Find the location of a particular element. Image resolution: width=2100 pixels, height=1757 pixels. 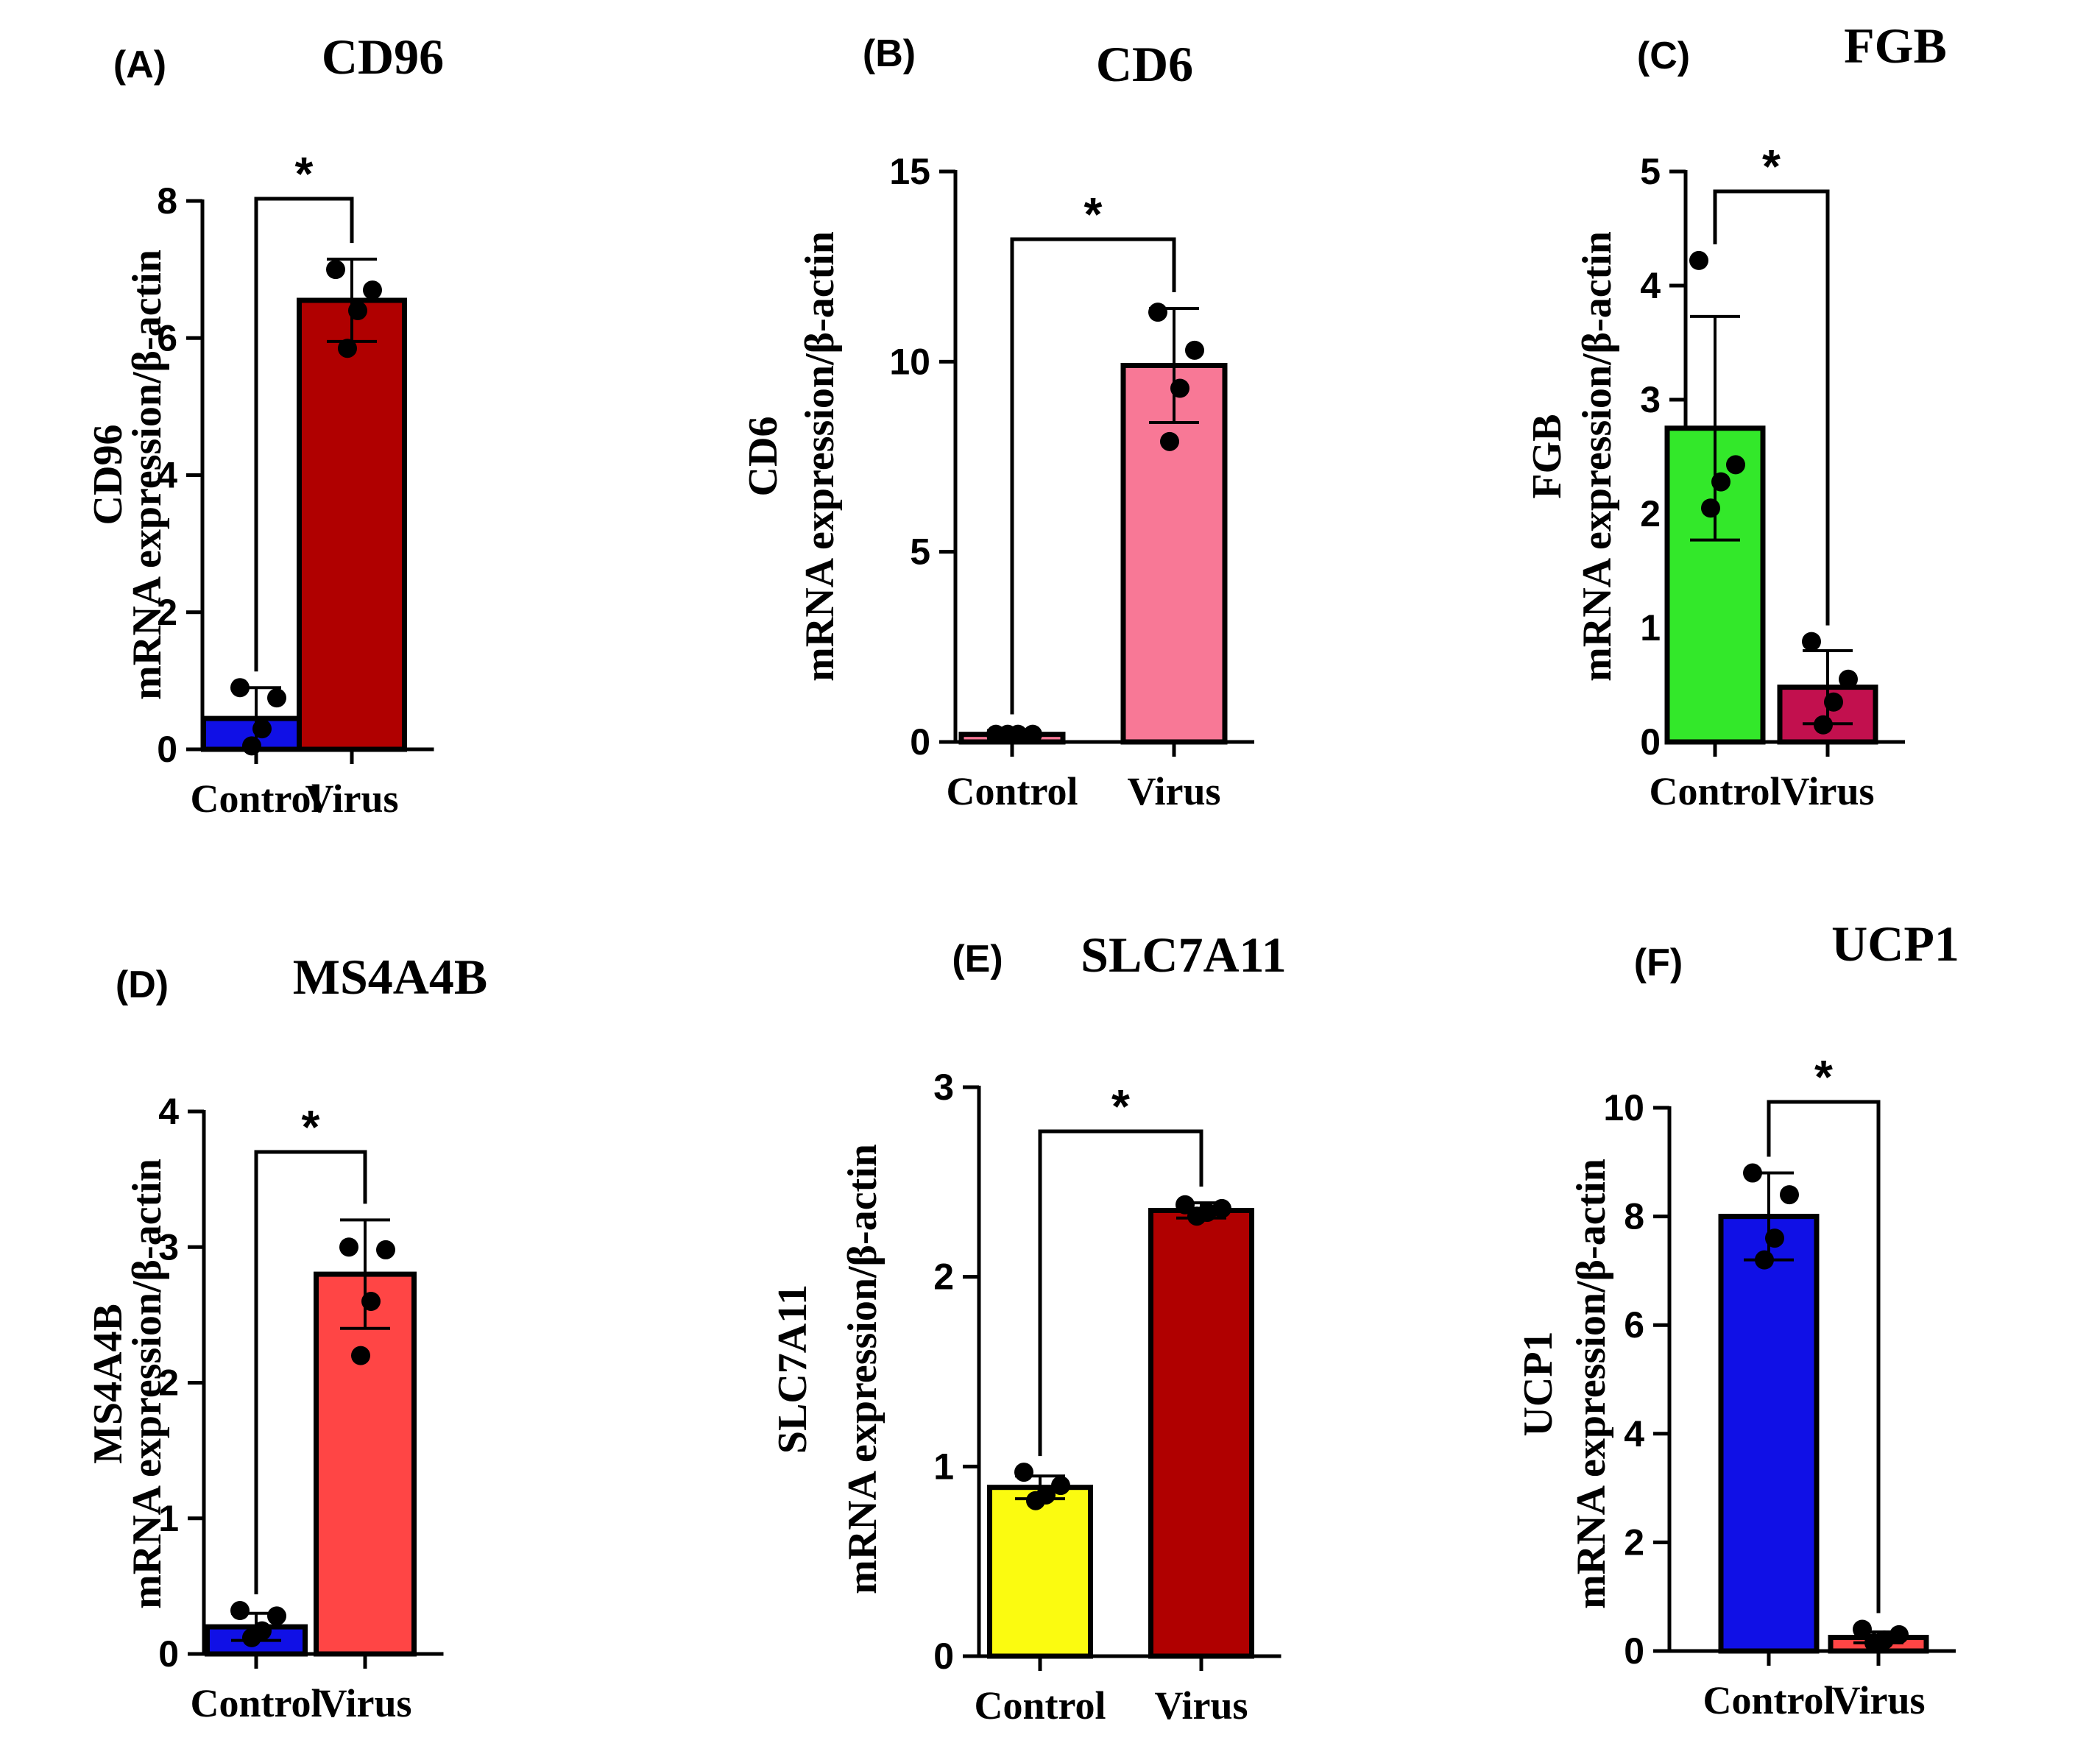

y-axis-label-gene: FGB is located at coordinates (1547, 456).